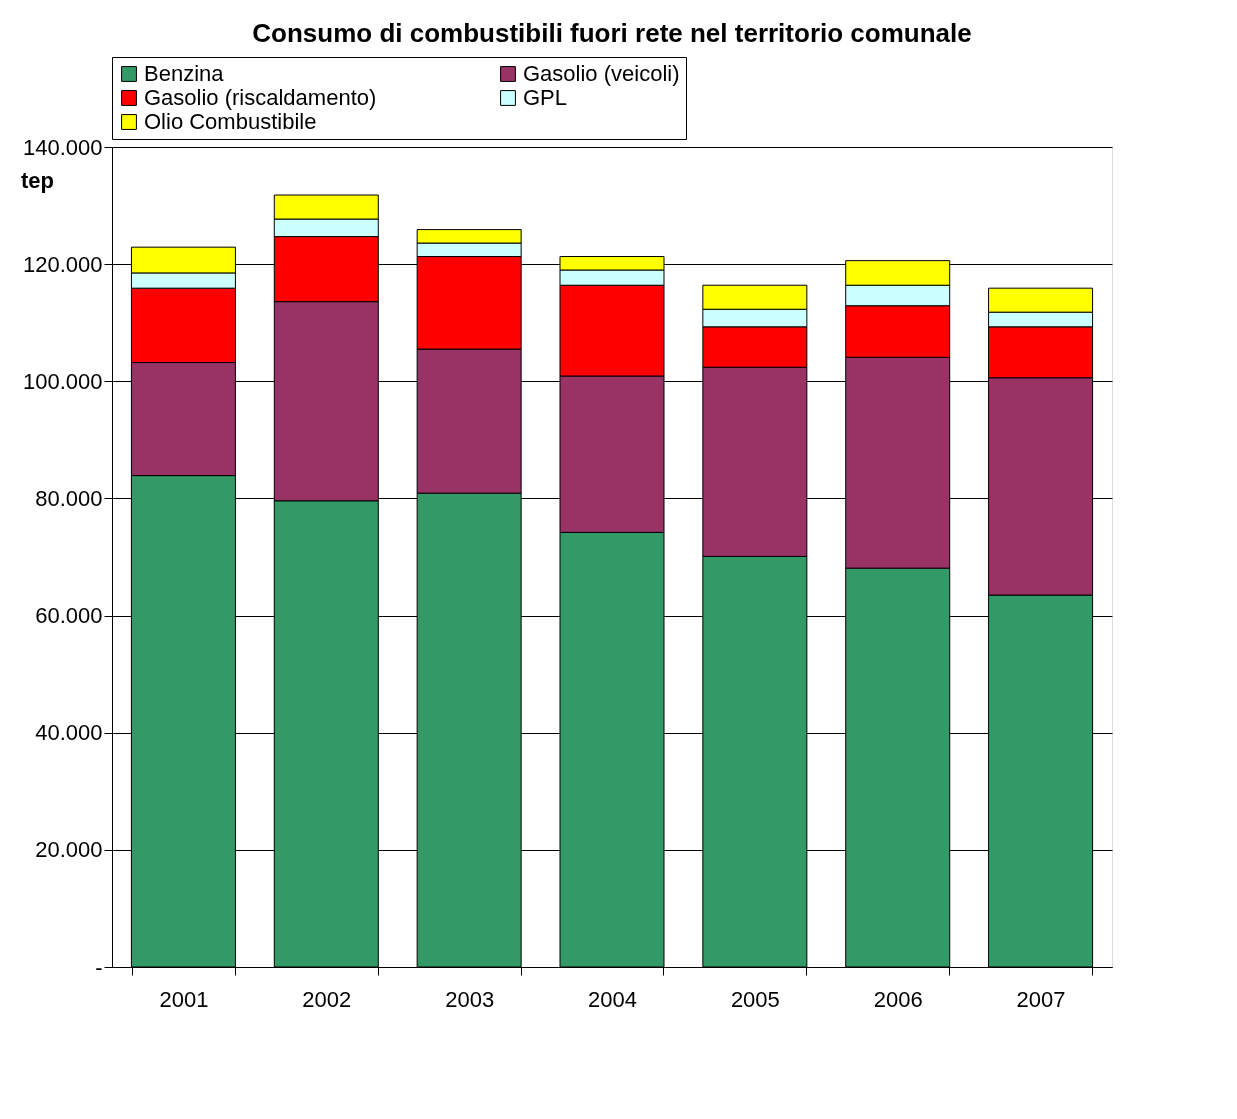  Describe the element at coordinates (612, 999) in the screenshot. I see `x-tick-label: 2004` at that location.